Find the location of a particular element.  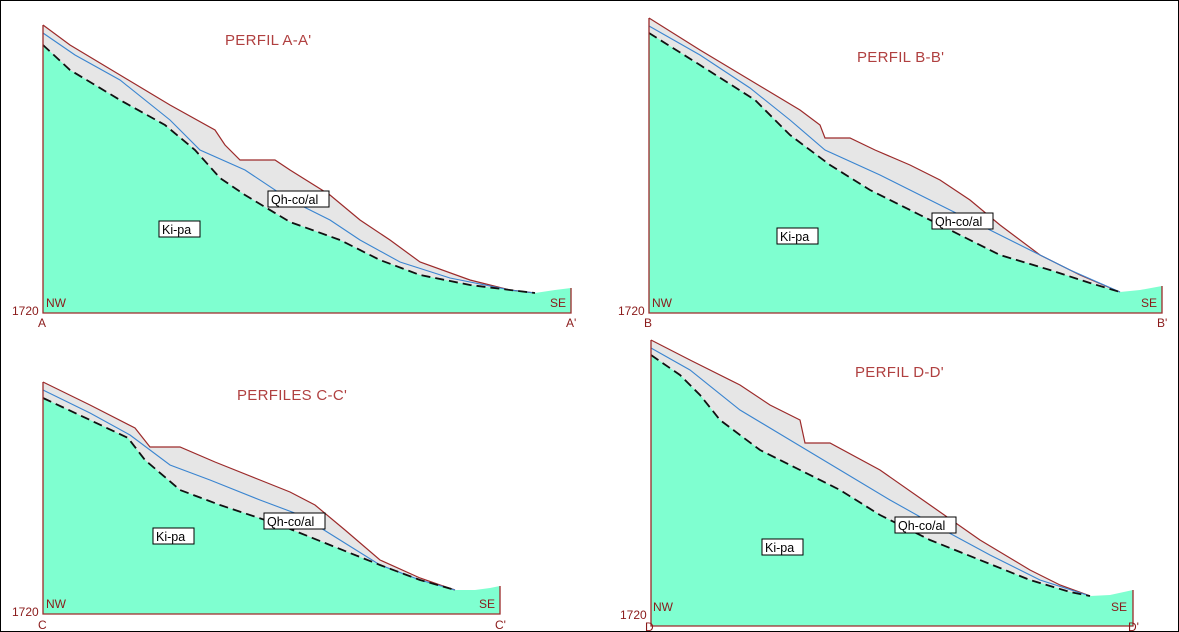

section-end-label: A' is located at coordinates (571, 323).